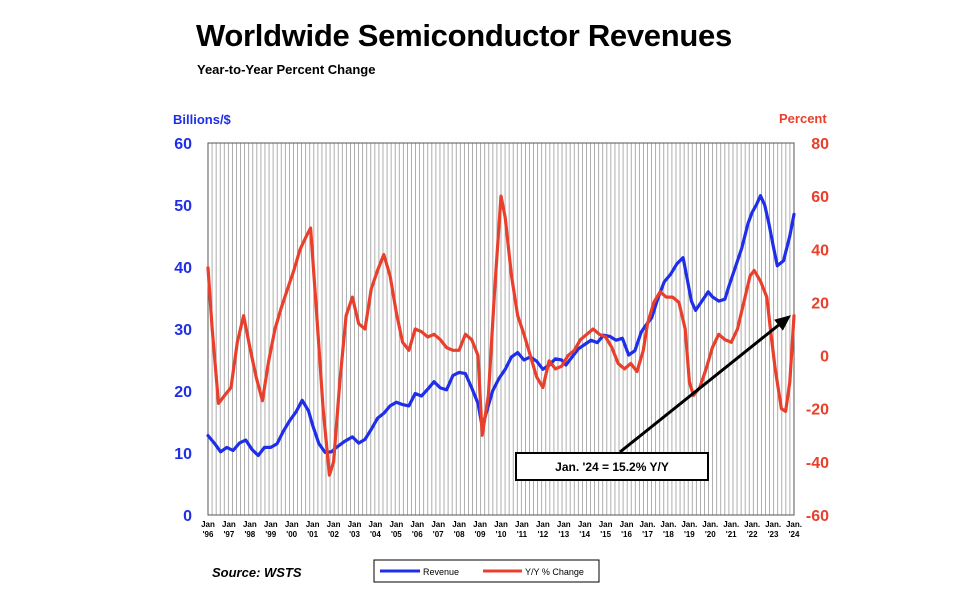 Image resolution: width=953 pixels, height=592 pixels. Describe the element at coordinates (782, 323) in the screenshot. I see `annotation-arrowhead` at that location.